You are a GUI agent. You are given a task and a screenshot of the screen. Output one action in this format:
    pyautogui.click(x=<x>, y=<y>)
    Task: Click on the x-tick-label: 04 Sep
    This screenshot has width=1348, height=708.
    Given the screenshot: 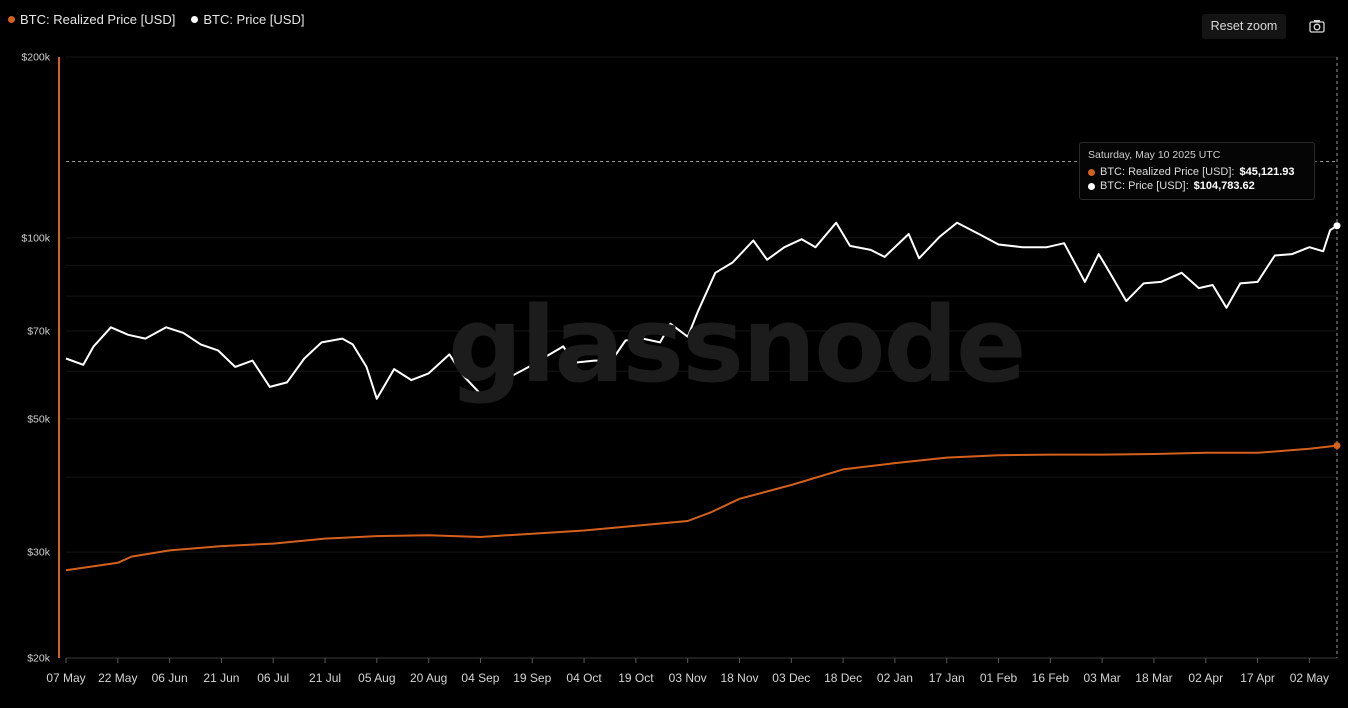 What is the action you would take?
    pyautogui.click(x=480, y=678)
    